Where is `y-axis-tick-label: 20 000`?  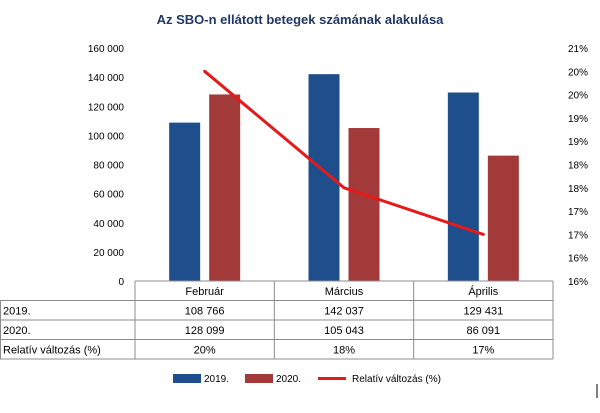 y-axis-tick-label: 20 000 is located at coordinates (108, 253).